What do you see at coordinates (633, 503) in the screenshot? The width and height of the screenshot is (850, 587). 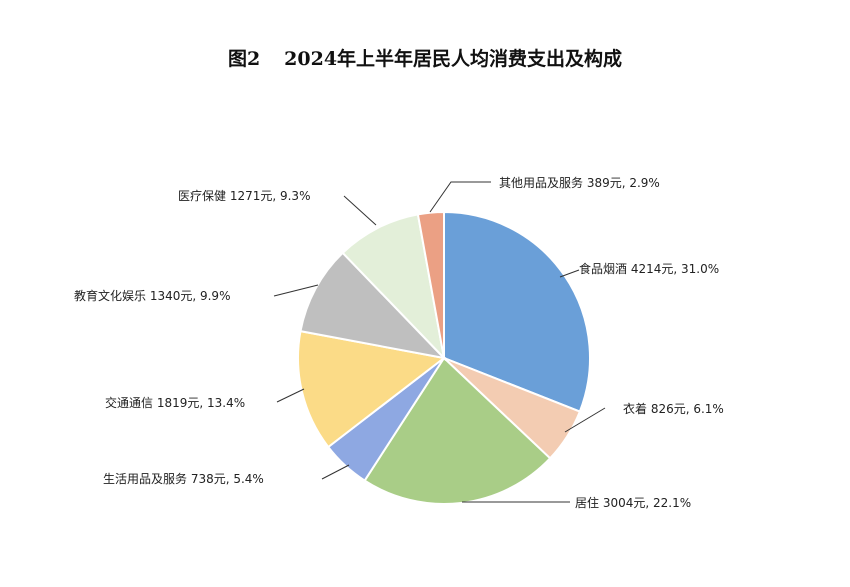 I see `slice-label: 居住 3004元, 22.1%` at bounding box center [633, 503].